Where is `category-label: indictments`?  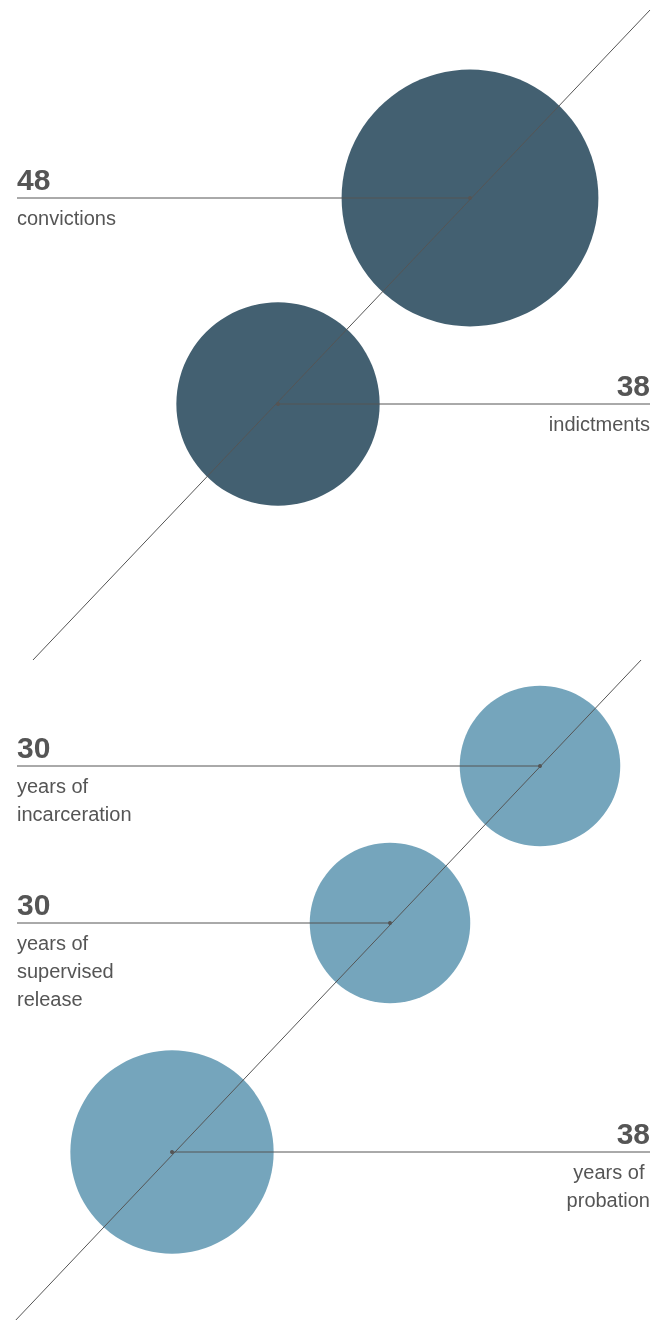 category-label: indictments is located at coordinates (599, 424).